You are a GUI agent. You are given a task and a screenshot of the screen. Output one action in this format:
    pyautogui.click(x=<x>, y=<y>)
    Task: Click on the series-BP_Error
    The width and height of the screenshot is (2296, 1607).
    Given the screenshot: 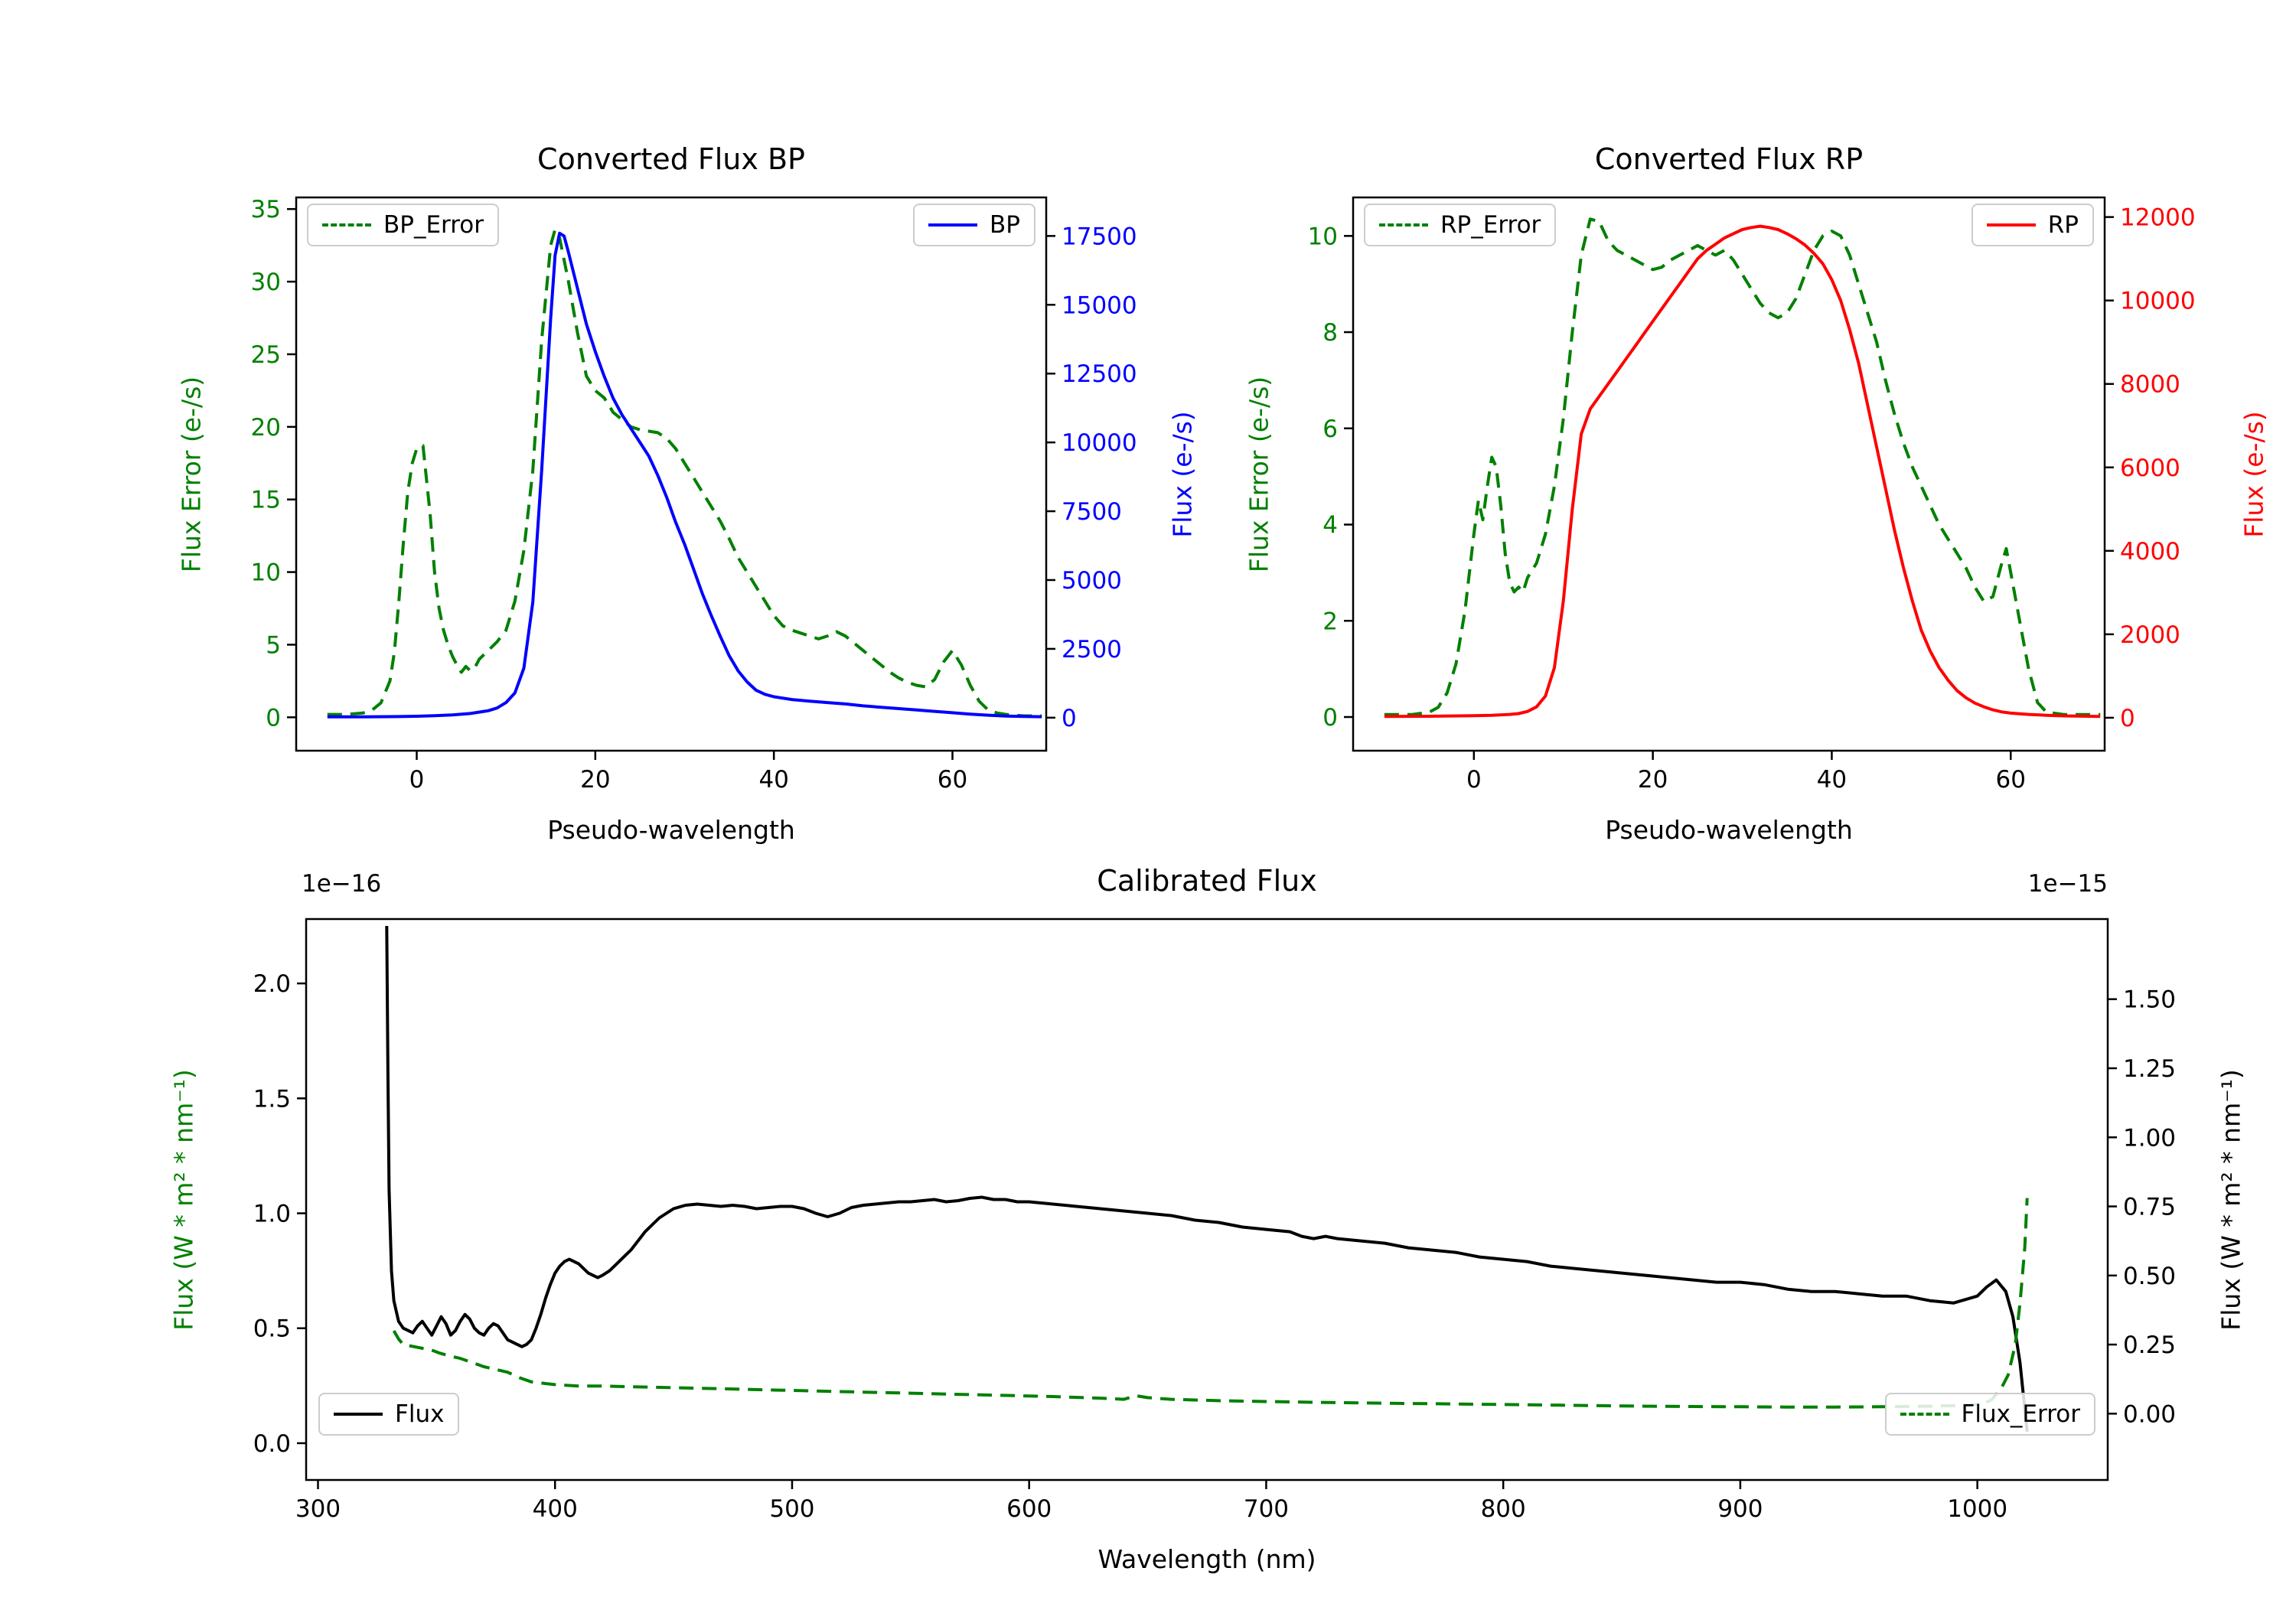 What is the action you would take?
    pyautogui.click(x=684, y=472)
    